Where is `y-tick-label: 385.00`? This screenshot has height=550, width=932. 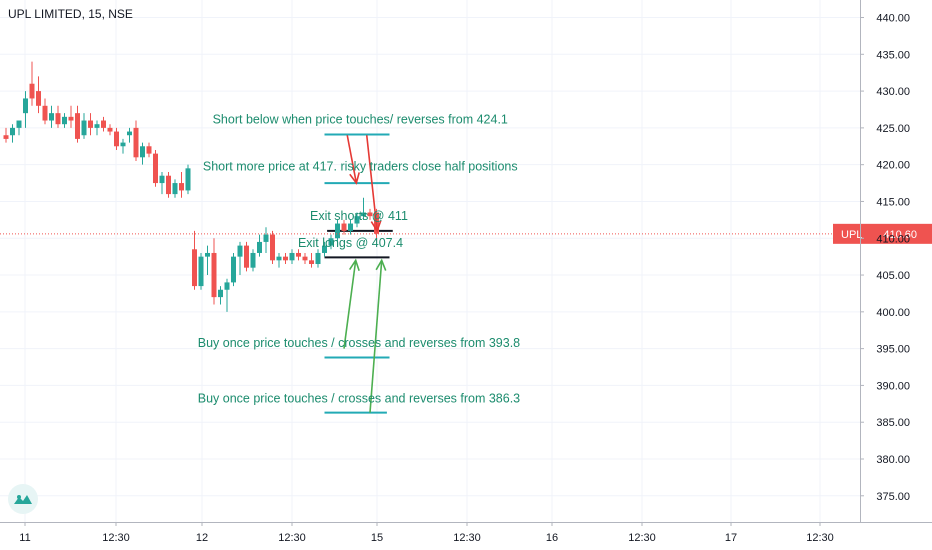 y-tick-label: 385.00 is located at coordinates (893, 423).